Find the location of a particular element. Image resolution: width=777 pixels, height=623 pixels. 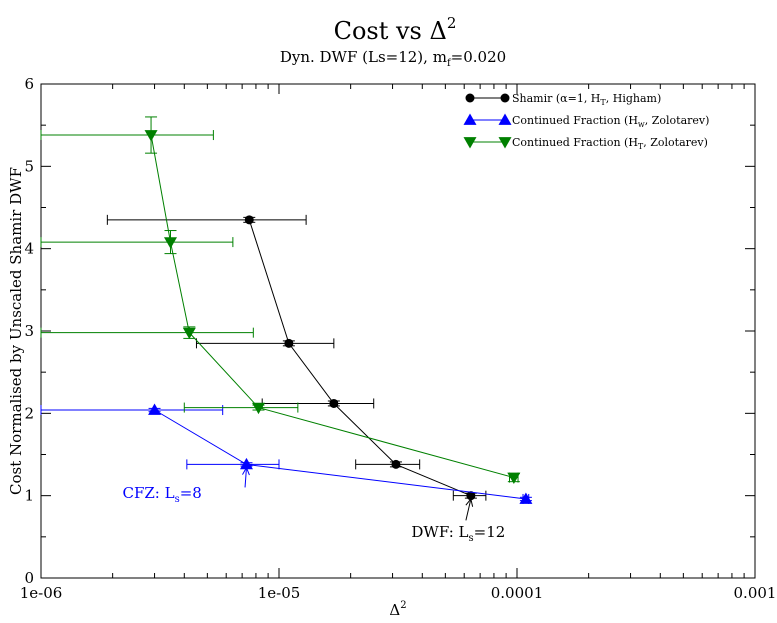

chart-title-sup: 2 is located at coordinates (452, 23).